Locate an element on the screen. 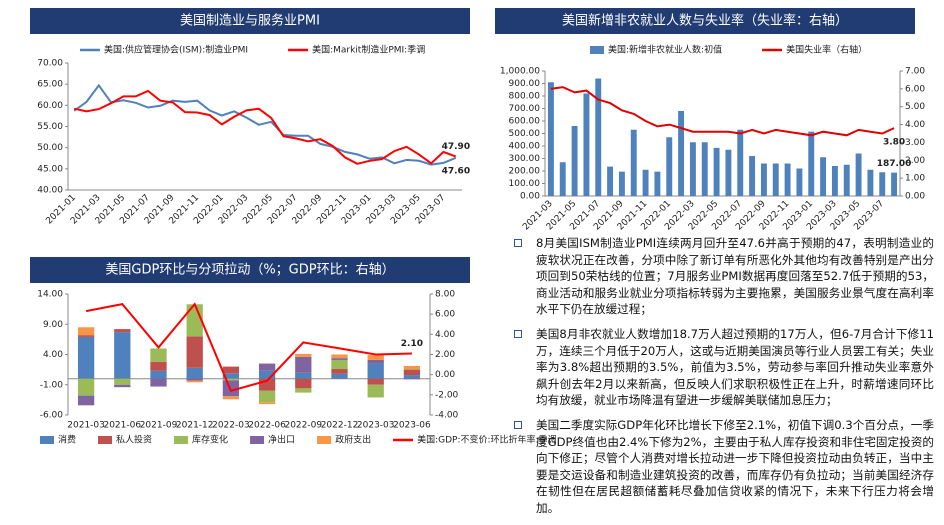 This screenshot has width=944, height=525. x-tick-label: 2022-06 is located at coordinates (267, 426).